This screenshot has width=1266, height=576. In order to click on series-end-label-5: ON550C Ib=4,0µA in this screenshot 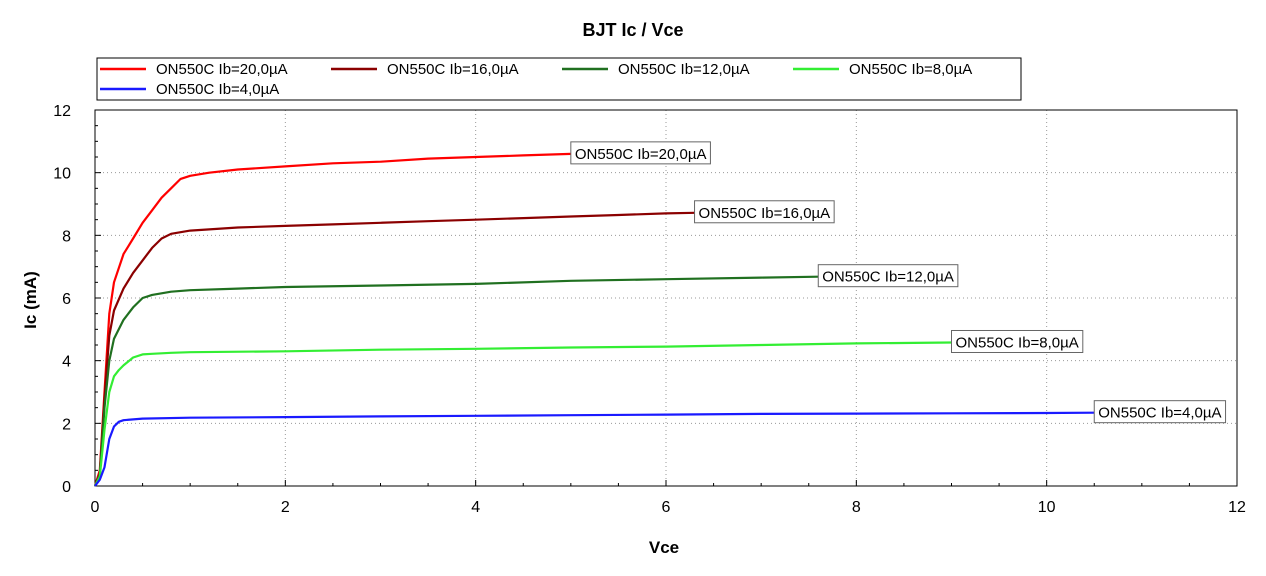, I will do `click(1160, 412)`.